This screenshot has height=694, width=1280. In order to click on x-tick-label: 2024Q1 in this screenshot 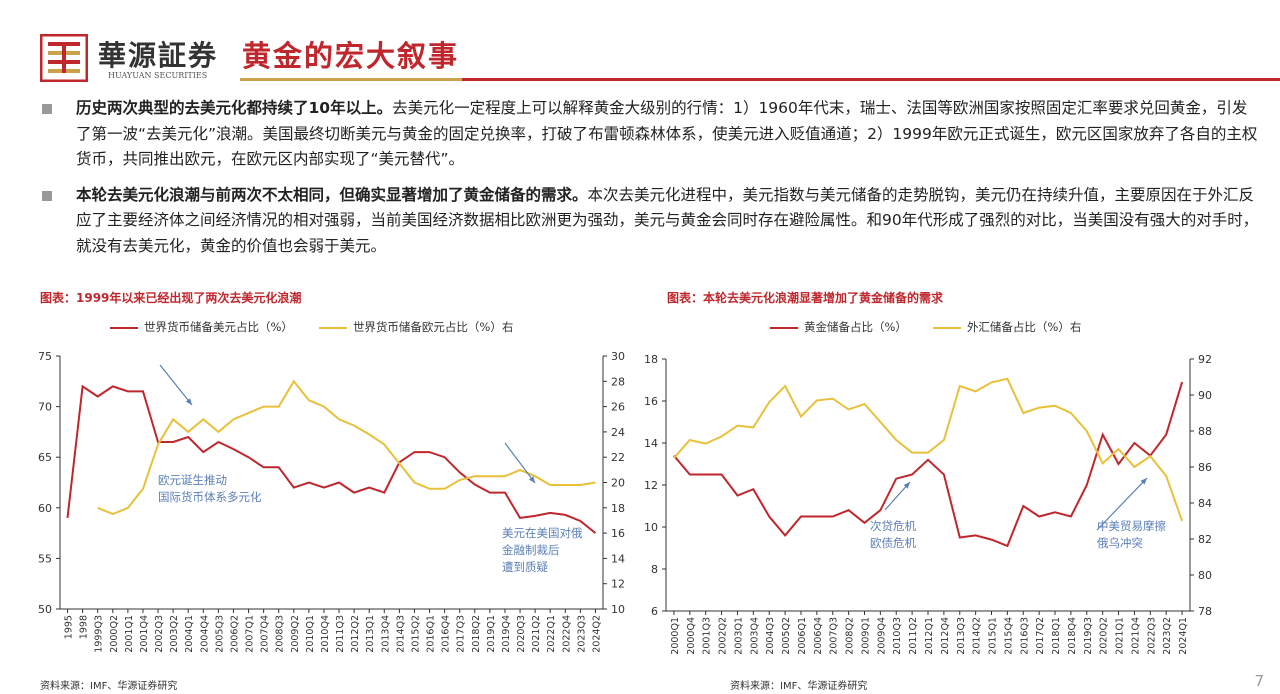, I will do `click(1183, 636)`.